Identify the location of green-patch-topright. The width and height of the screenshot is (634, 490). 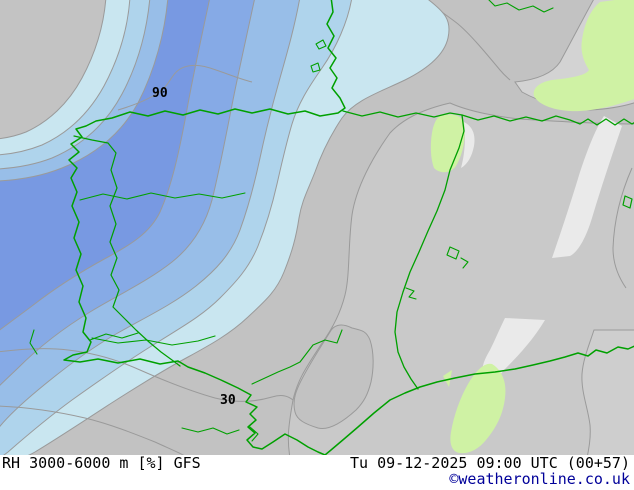
(583, 56).